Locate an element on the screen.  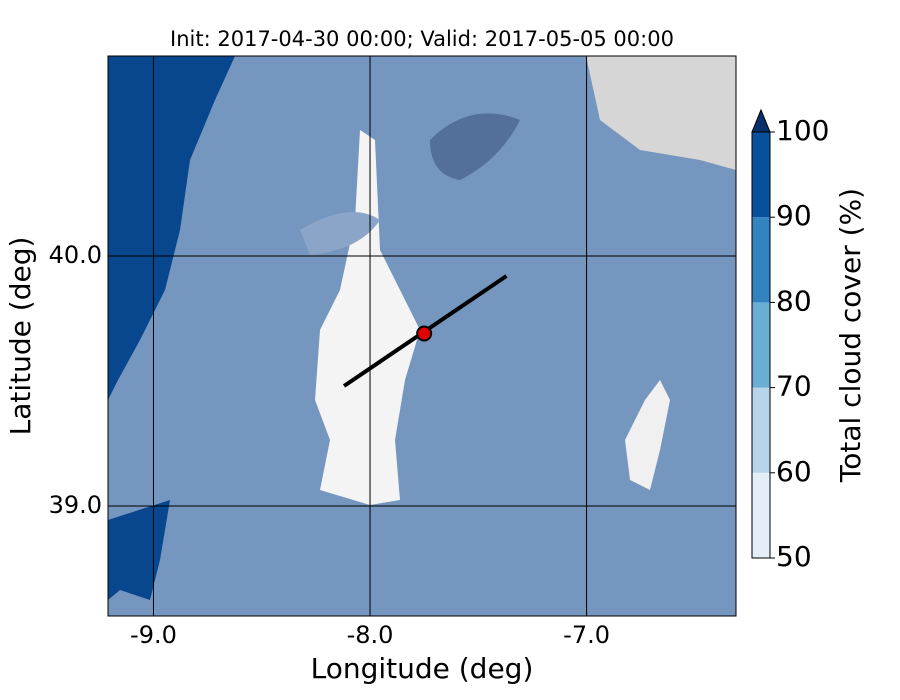
colorbar-tick-label: 50 is located at coordinates (794, 556).